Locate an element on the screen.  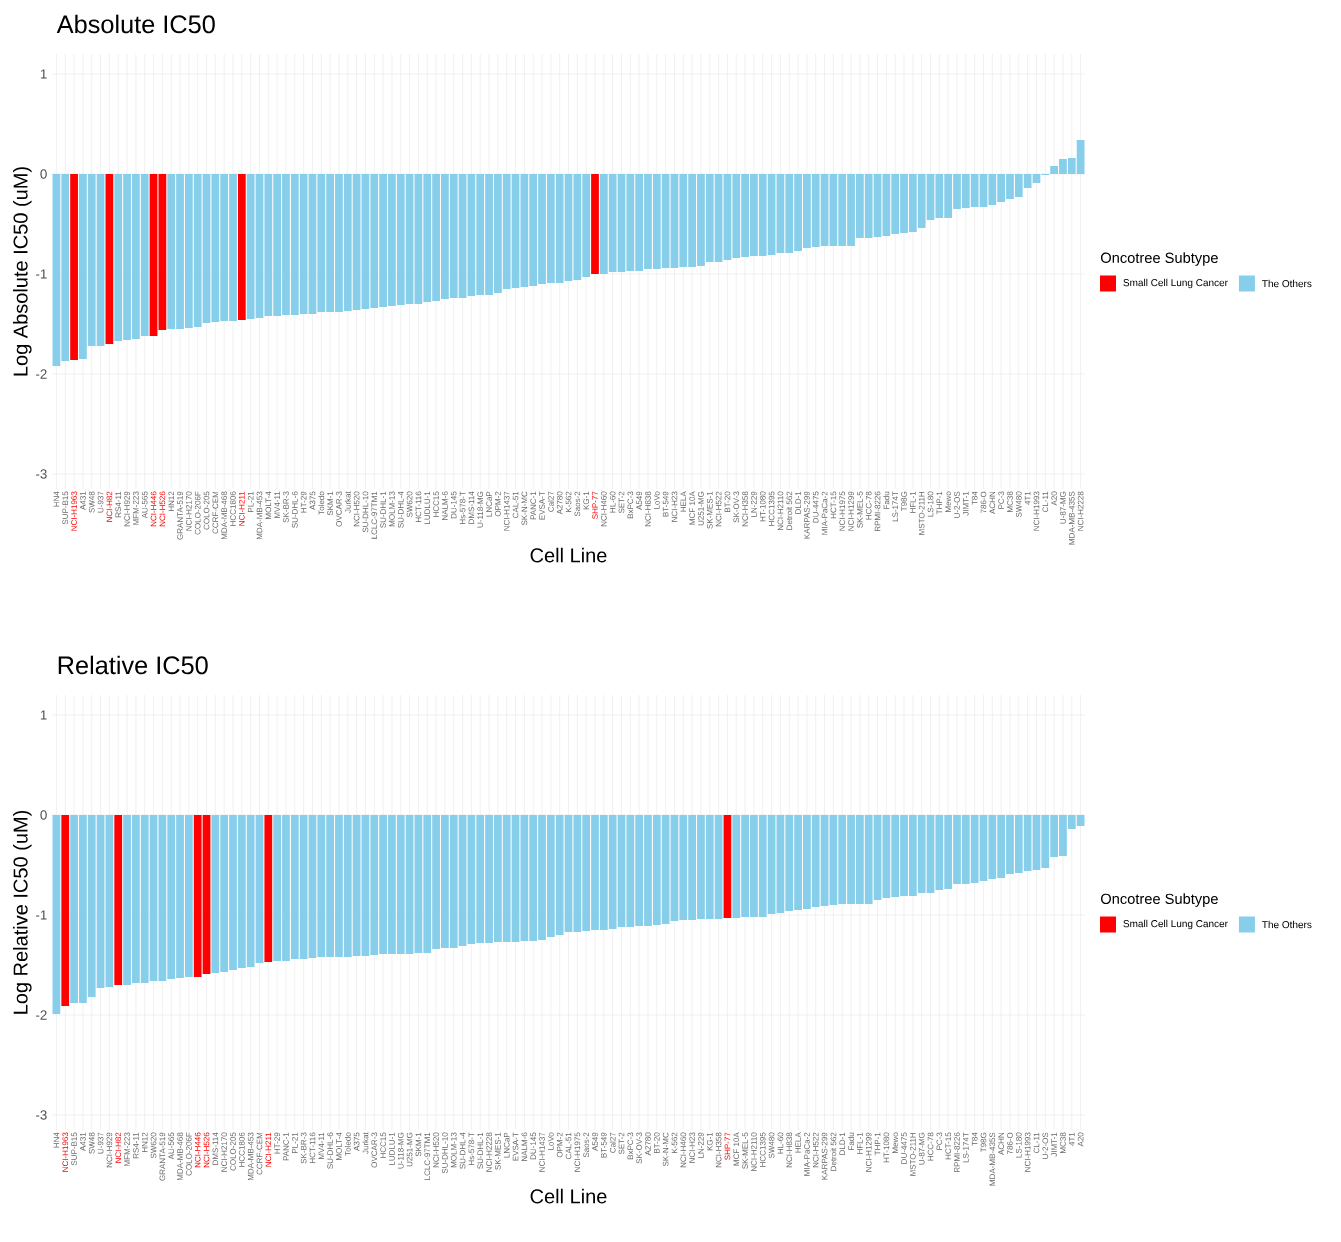
x-tick-label: SU-DHL-1 is located at coordinates (480, 1150).